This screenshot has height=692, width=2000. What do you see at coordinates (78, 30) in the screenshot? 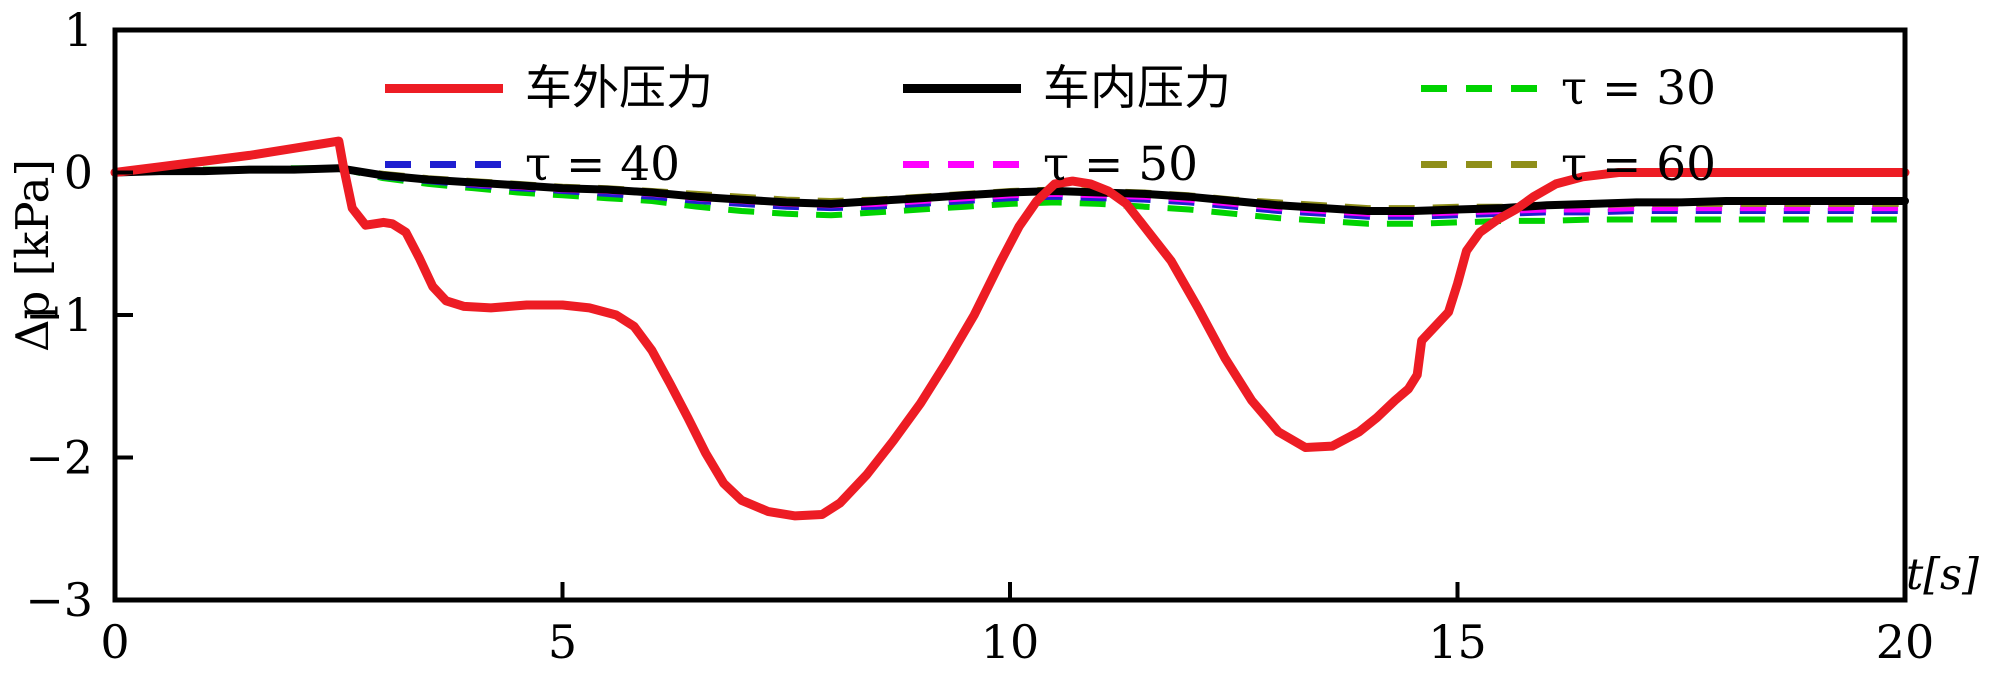
I see `svg-text: 1` at bounding box center [78, 30].